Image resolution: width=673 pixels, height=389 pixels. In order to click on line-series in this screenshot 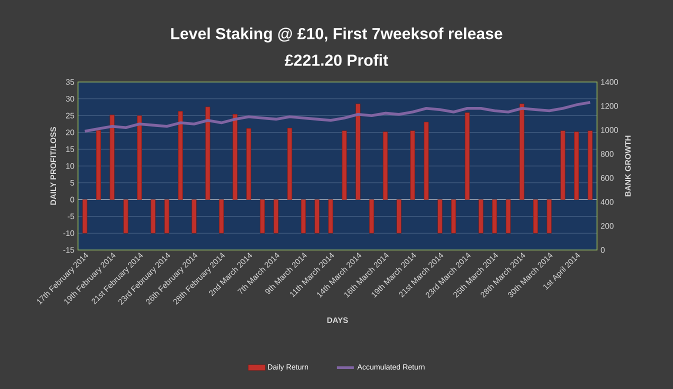, I will do `click(337, 117)`.